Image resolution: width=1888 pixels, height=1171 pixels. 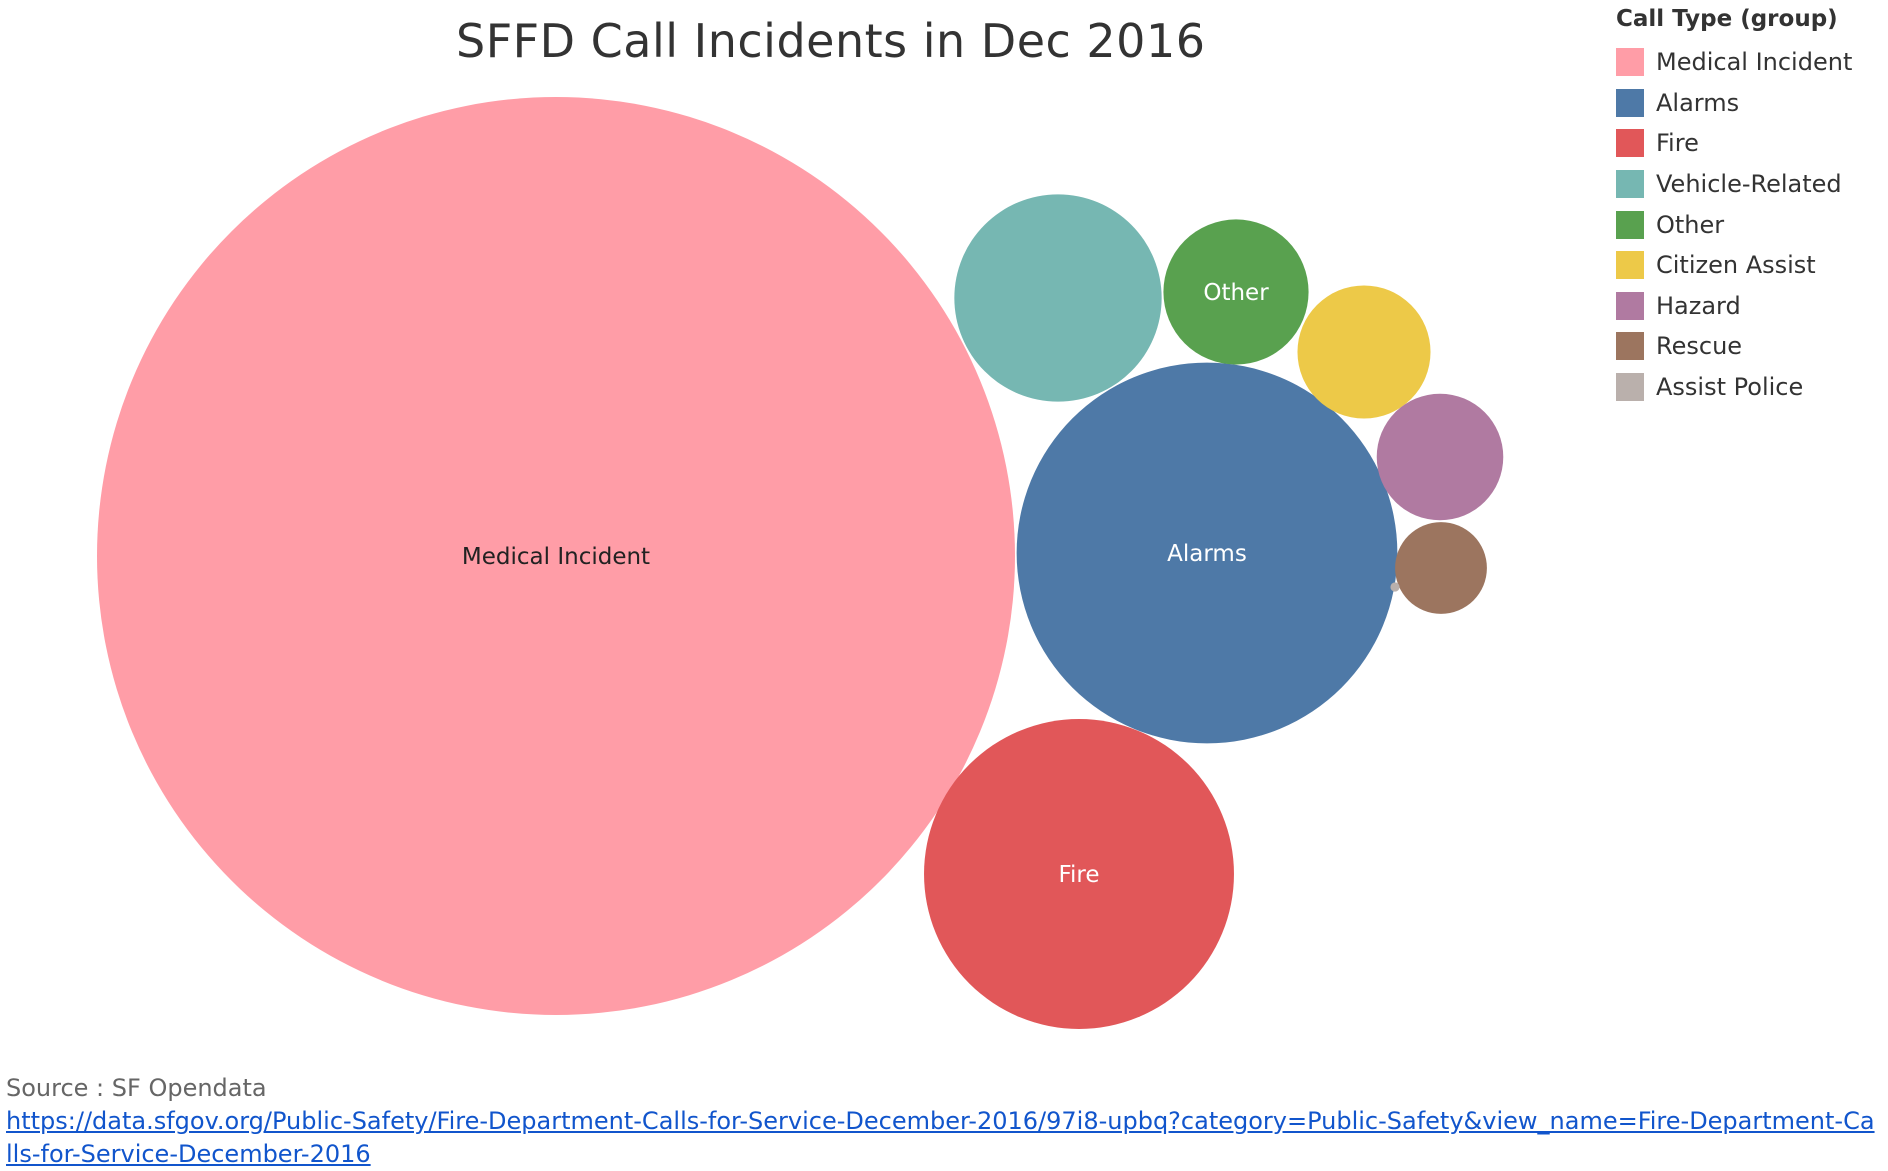 I want to click on legend-label: Fire, so click(x=1677, y=143).